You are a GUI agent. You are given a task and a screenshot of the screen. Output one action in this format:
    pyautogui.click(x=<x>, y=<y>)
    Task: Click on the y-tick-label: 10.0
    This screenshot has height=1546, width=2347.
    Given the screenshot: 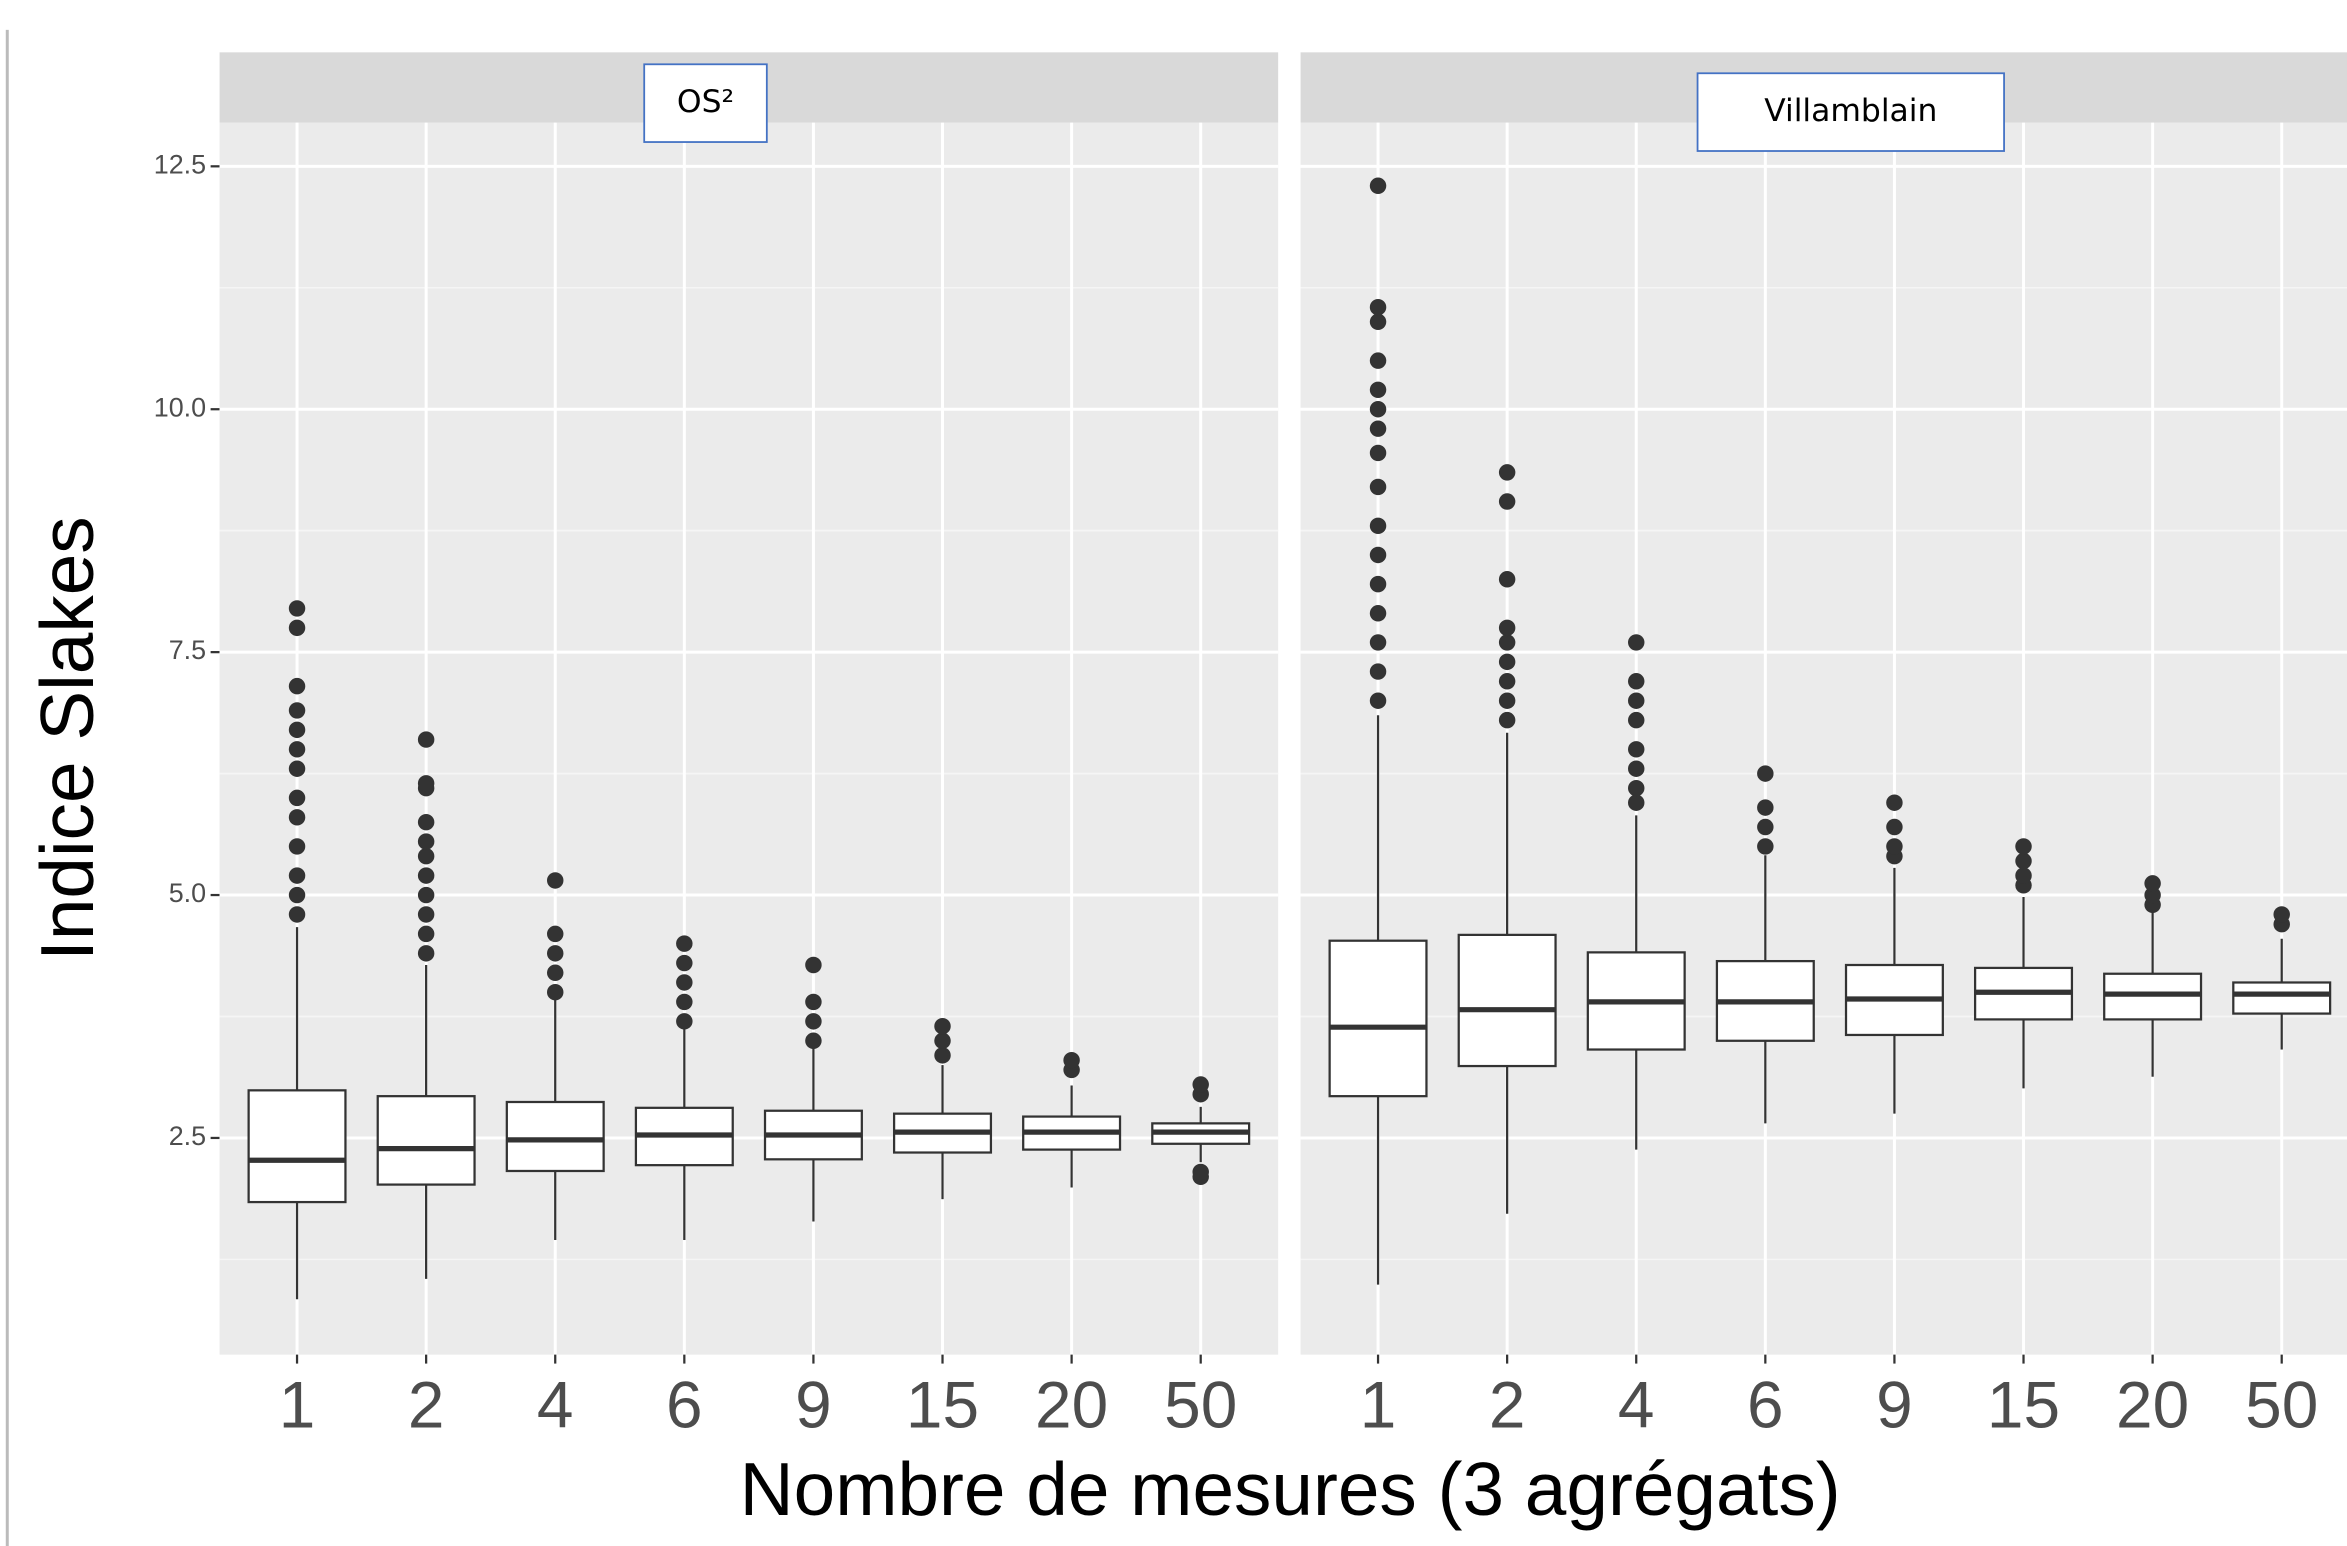 What is the action you would take?
    pyautogui.click(x=180, y=407)
    